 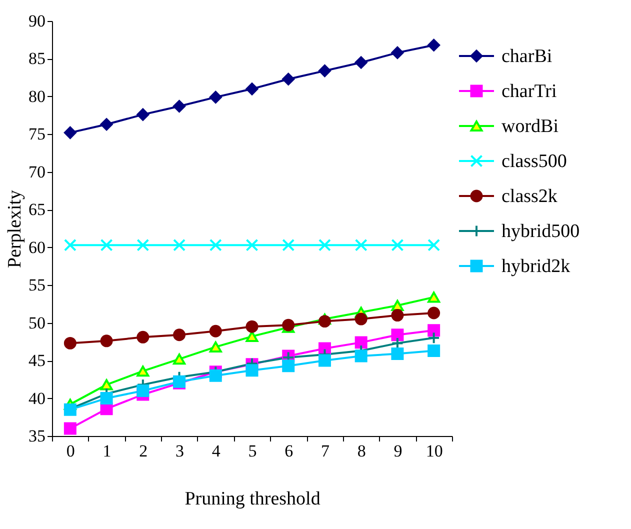 I want to click on x-tick-label: 7, so click(x=325, y=451).